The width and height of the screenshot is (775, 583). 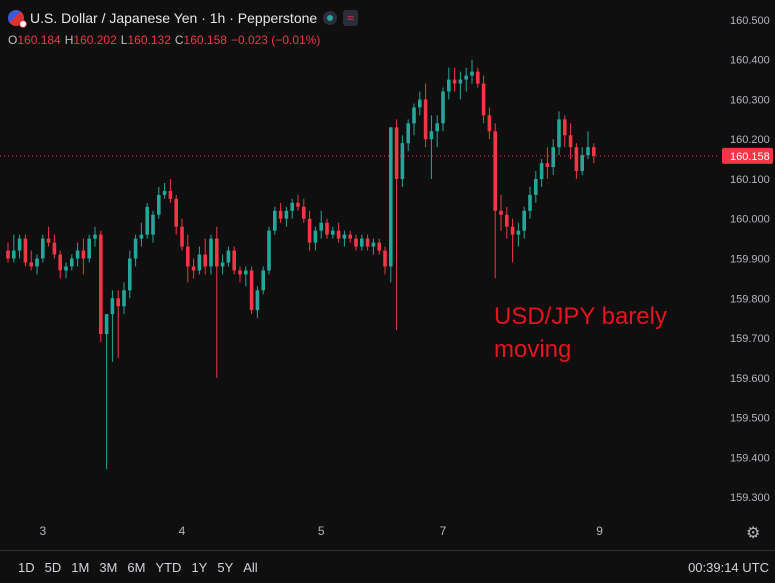 What do you see at coordinates (350, 18) in the screenshot?
I see `indicator-badge: ≈` at bounding box center [350, 18].